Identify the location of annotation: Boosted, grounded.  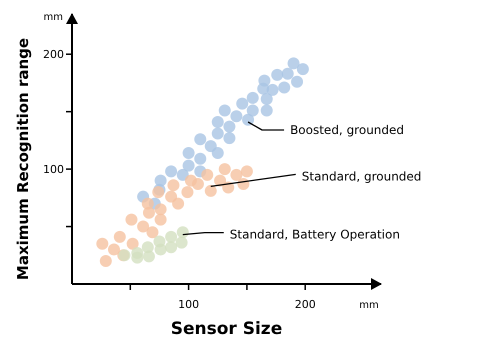
(347, 130).